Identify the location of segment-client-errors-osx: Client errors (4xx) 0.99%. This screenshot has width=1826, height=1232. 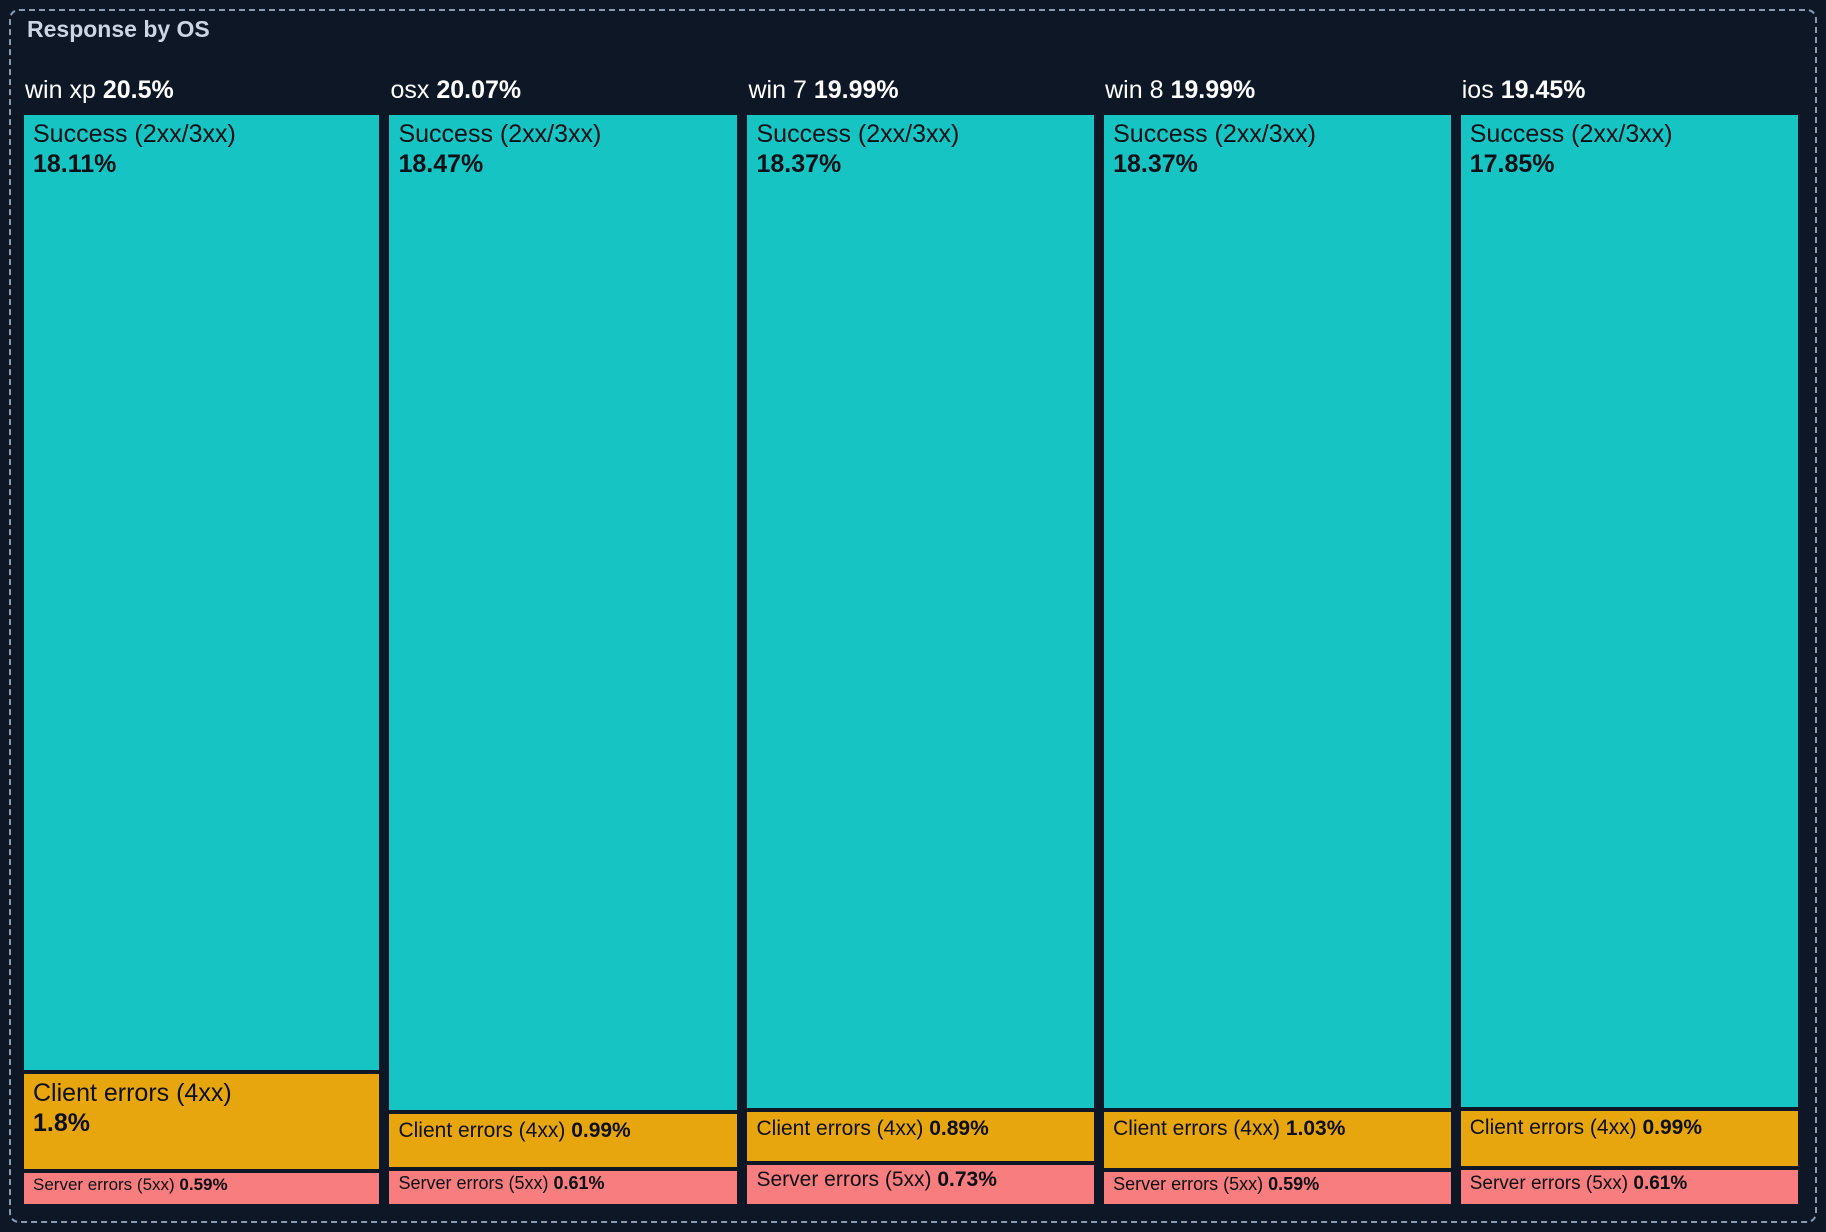
(563, 1140).